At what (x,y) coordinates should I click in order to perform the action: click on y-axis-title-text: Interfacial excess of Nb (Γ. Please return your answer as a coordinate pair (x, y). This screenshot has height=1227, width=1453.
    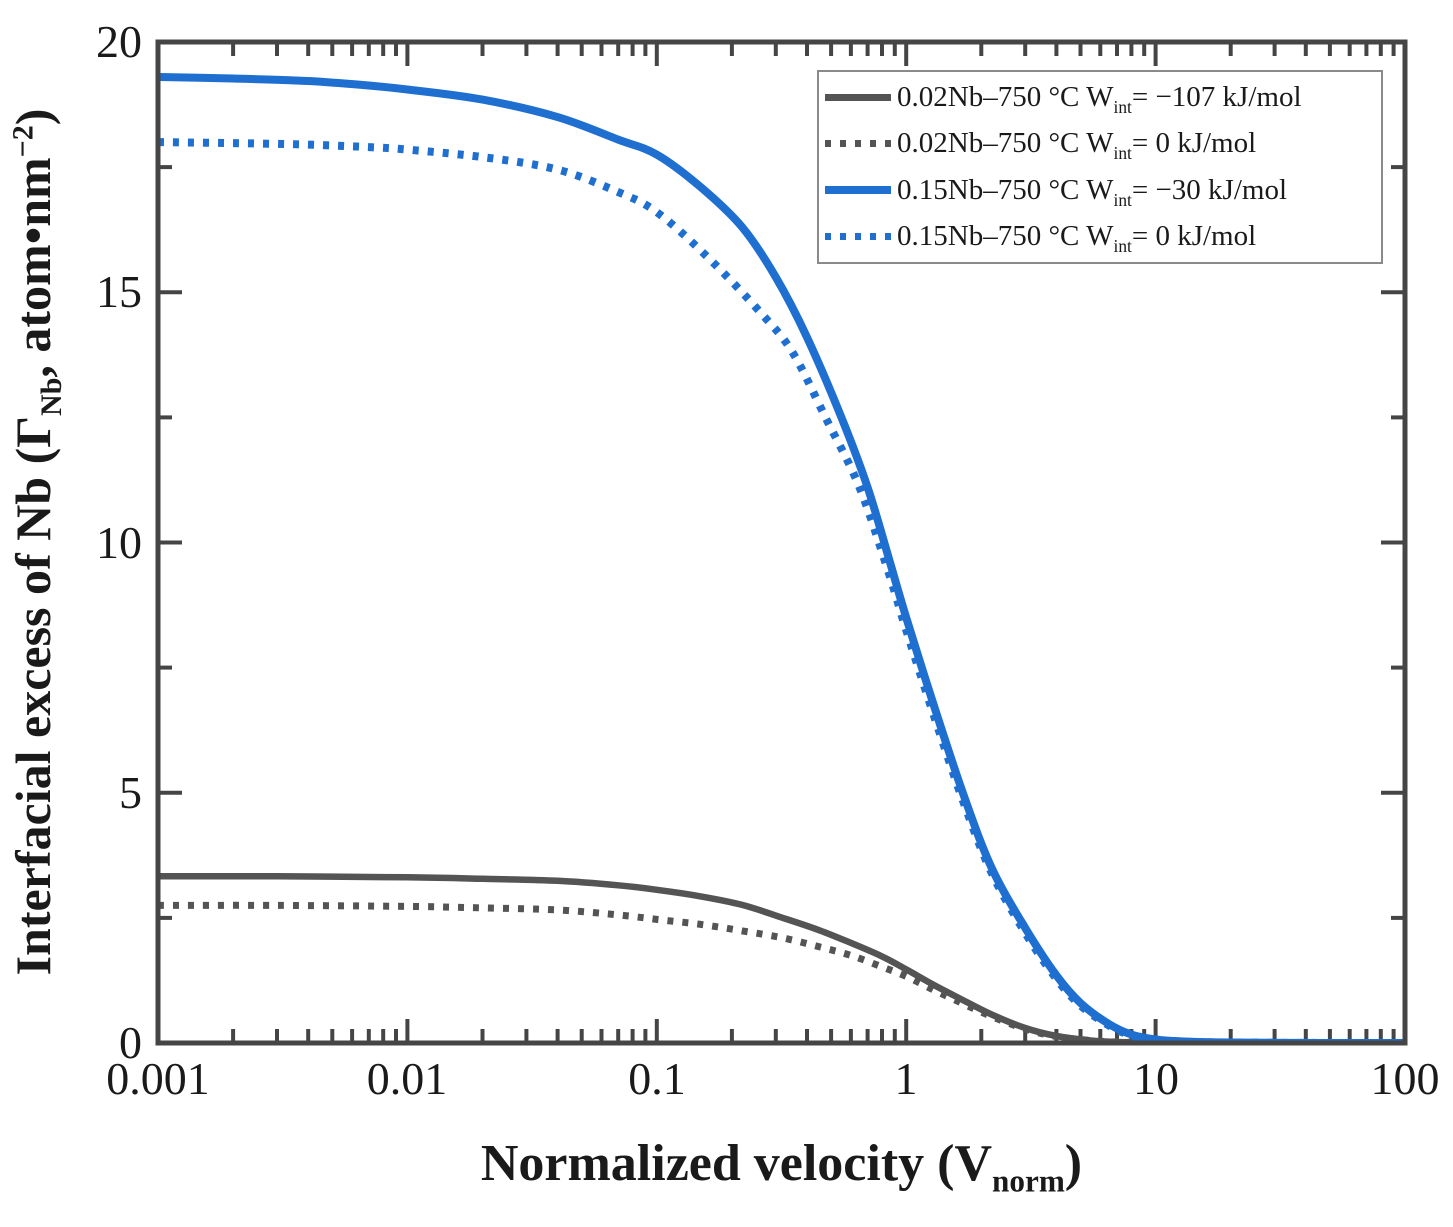
    Looking at the image, I should click on (33, 695).